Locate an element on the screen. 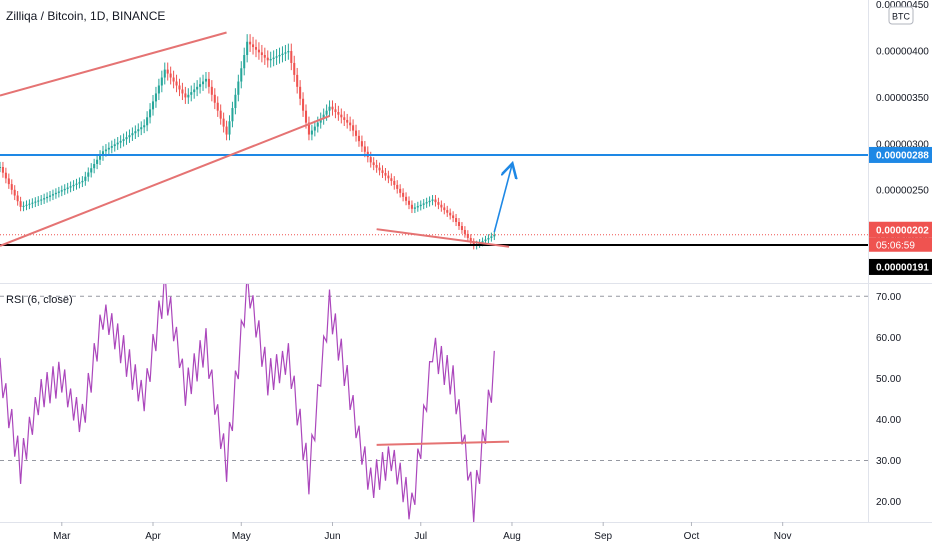  countdown-badge: 05:06:59 is located at coordinates (900, 244).